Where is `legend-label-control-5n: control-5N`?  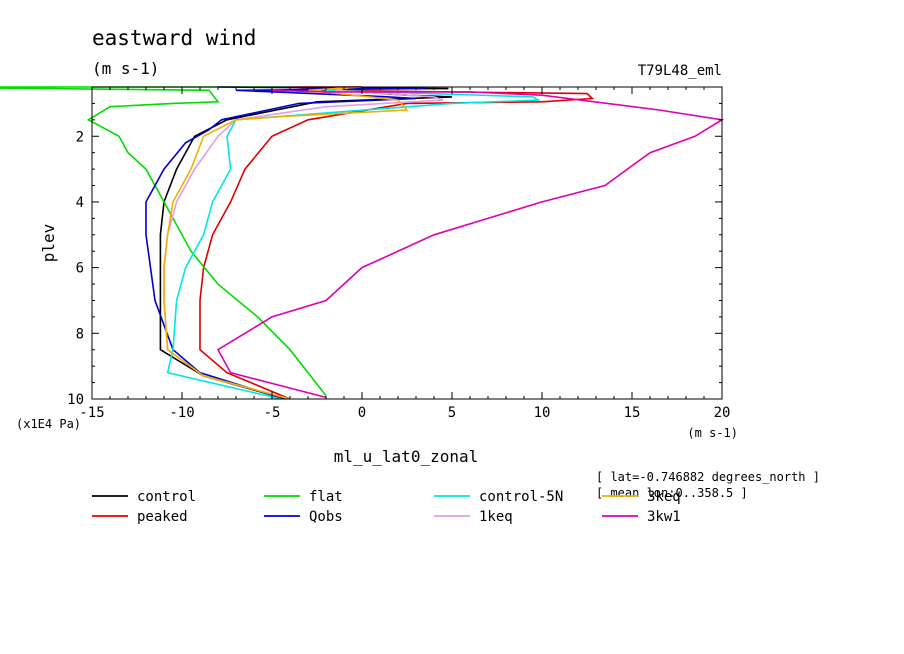
legend-label-control-5n: control-5N is located at coordinates (521, 497).